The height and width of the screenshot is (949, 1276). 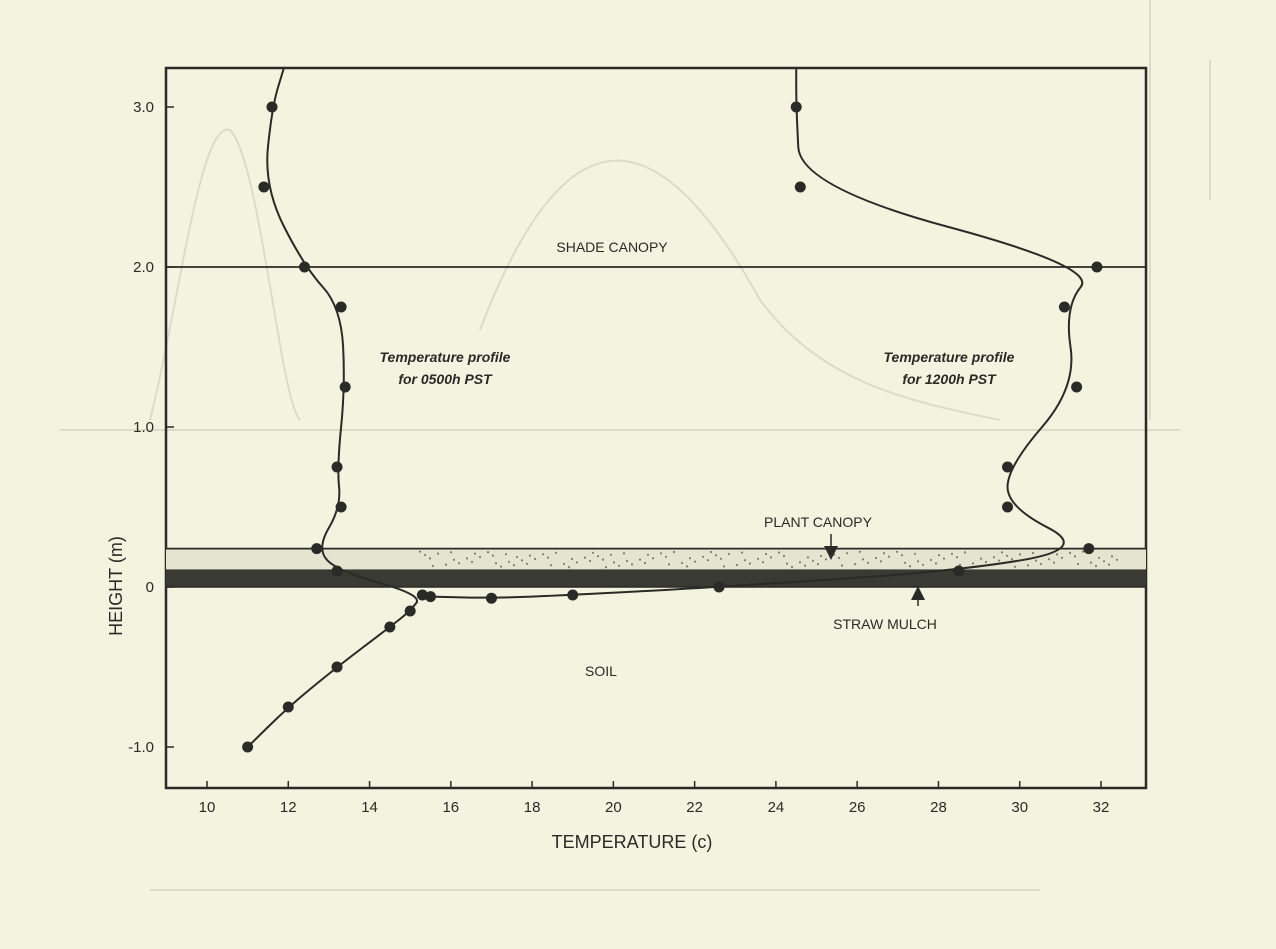 What do you see at coordinates (818, 522) in the screenshot?
I see `plant-canopy-label: PLANT CANOPY` at bounding box center [818, 522].